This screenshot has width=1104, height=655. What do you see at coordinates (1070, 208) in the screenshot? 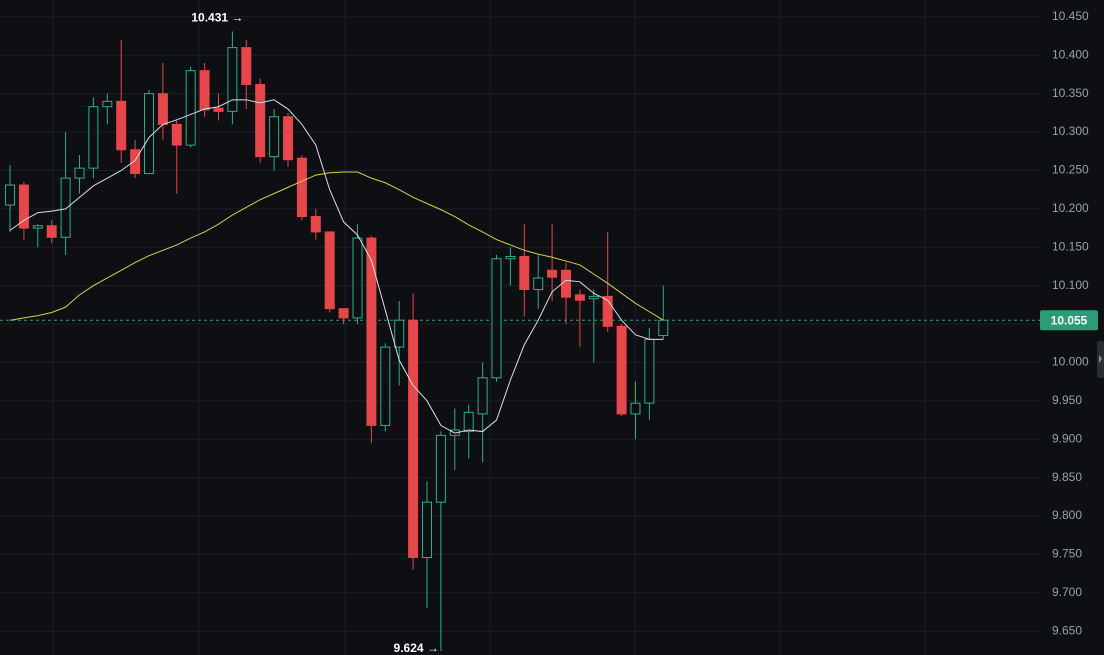
I see `y-tick-label: 10.200` at bounding box center [1070, 208].